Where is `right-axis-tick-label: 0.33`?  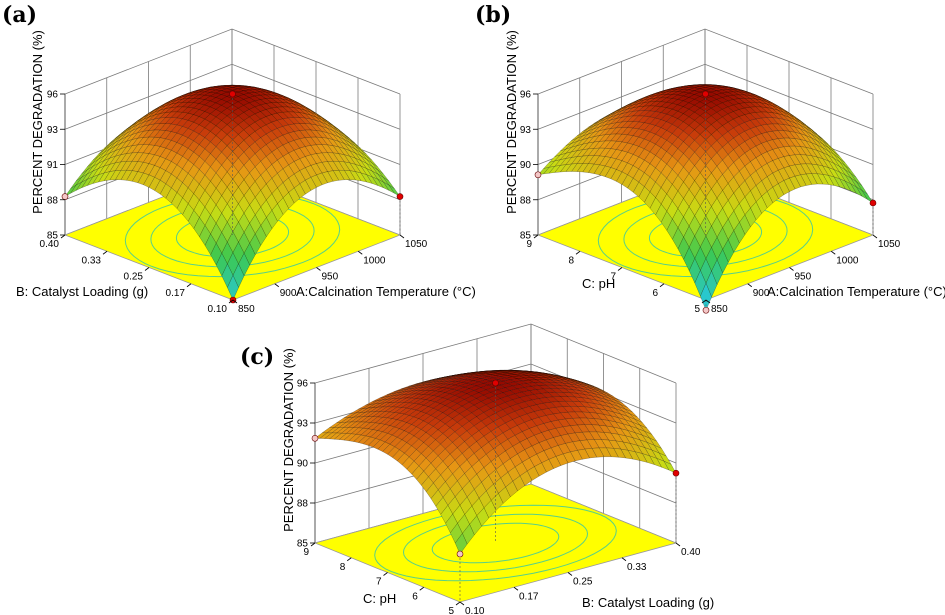 right-axis-tick-label: 0.33 is located at coordinates (637, 567).